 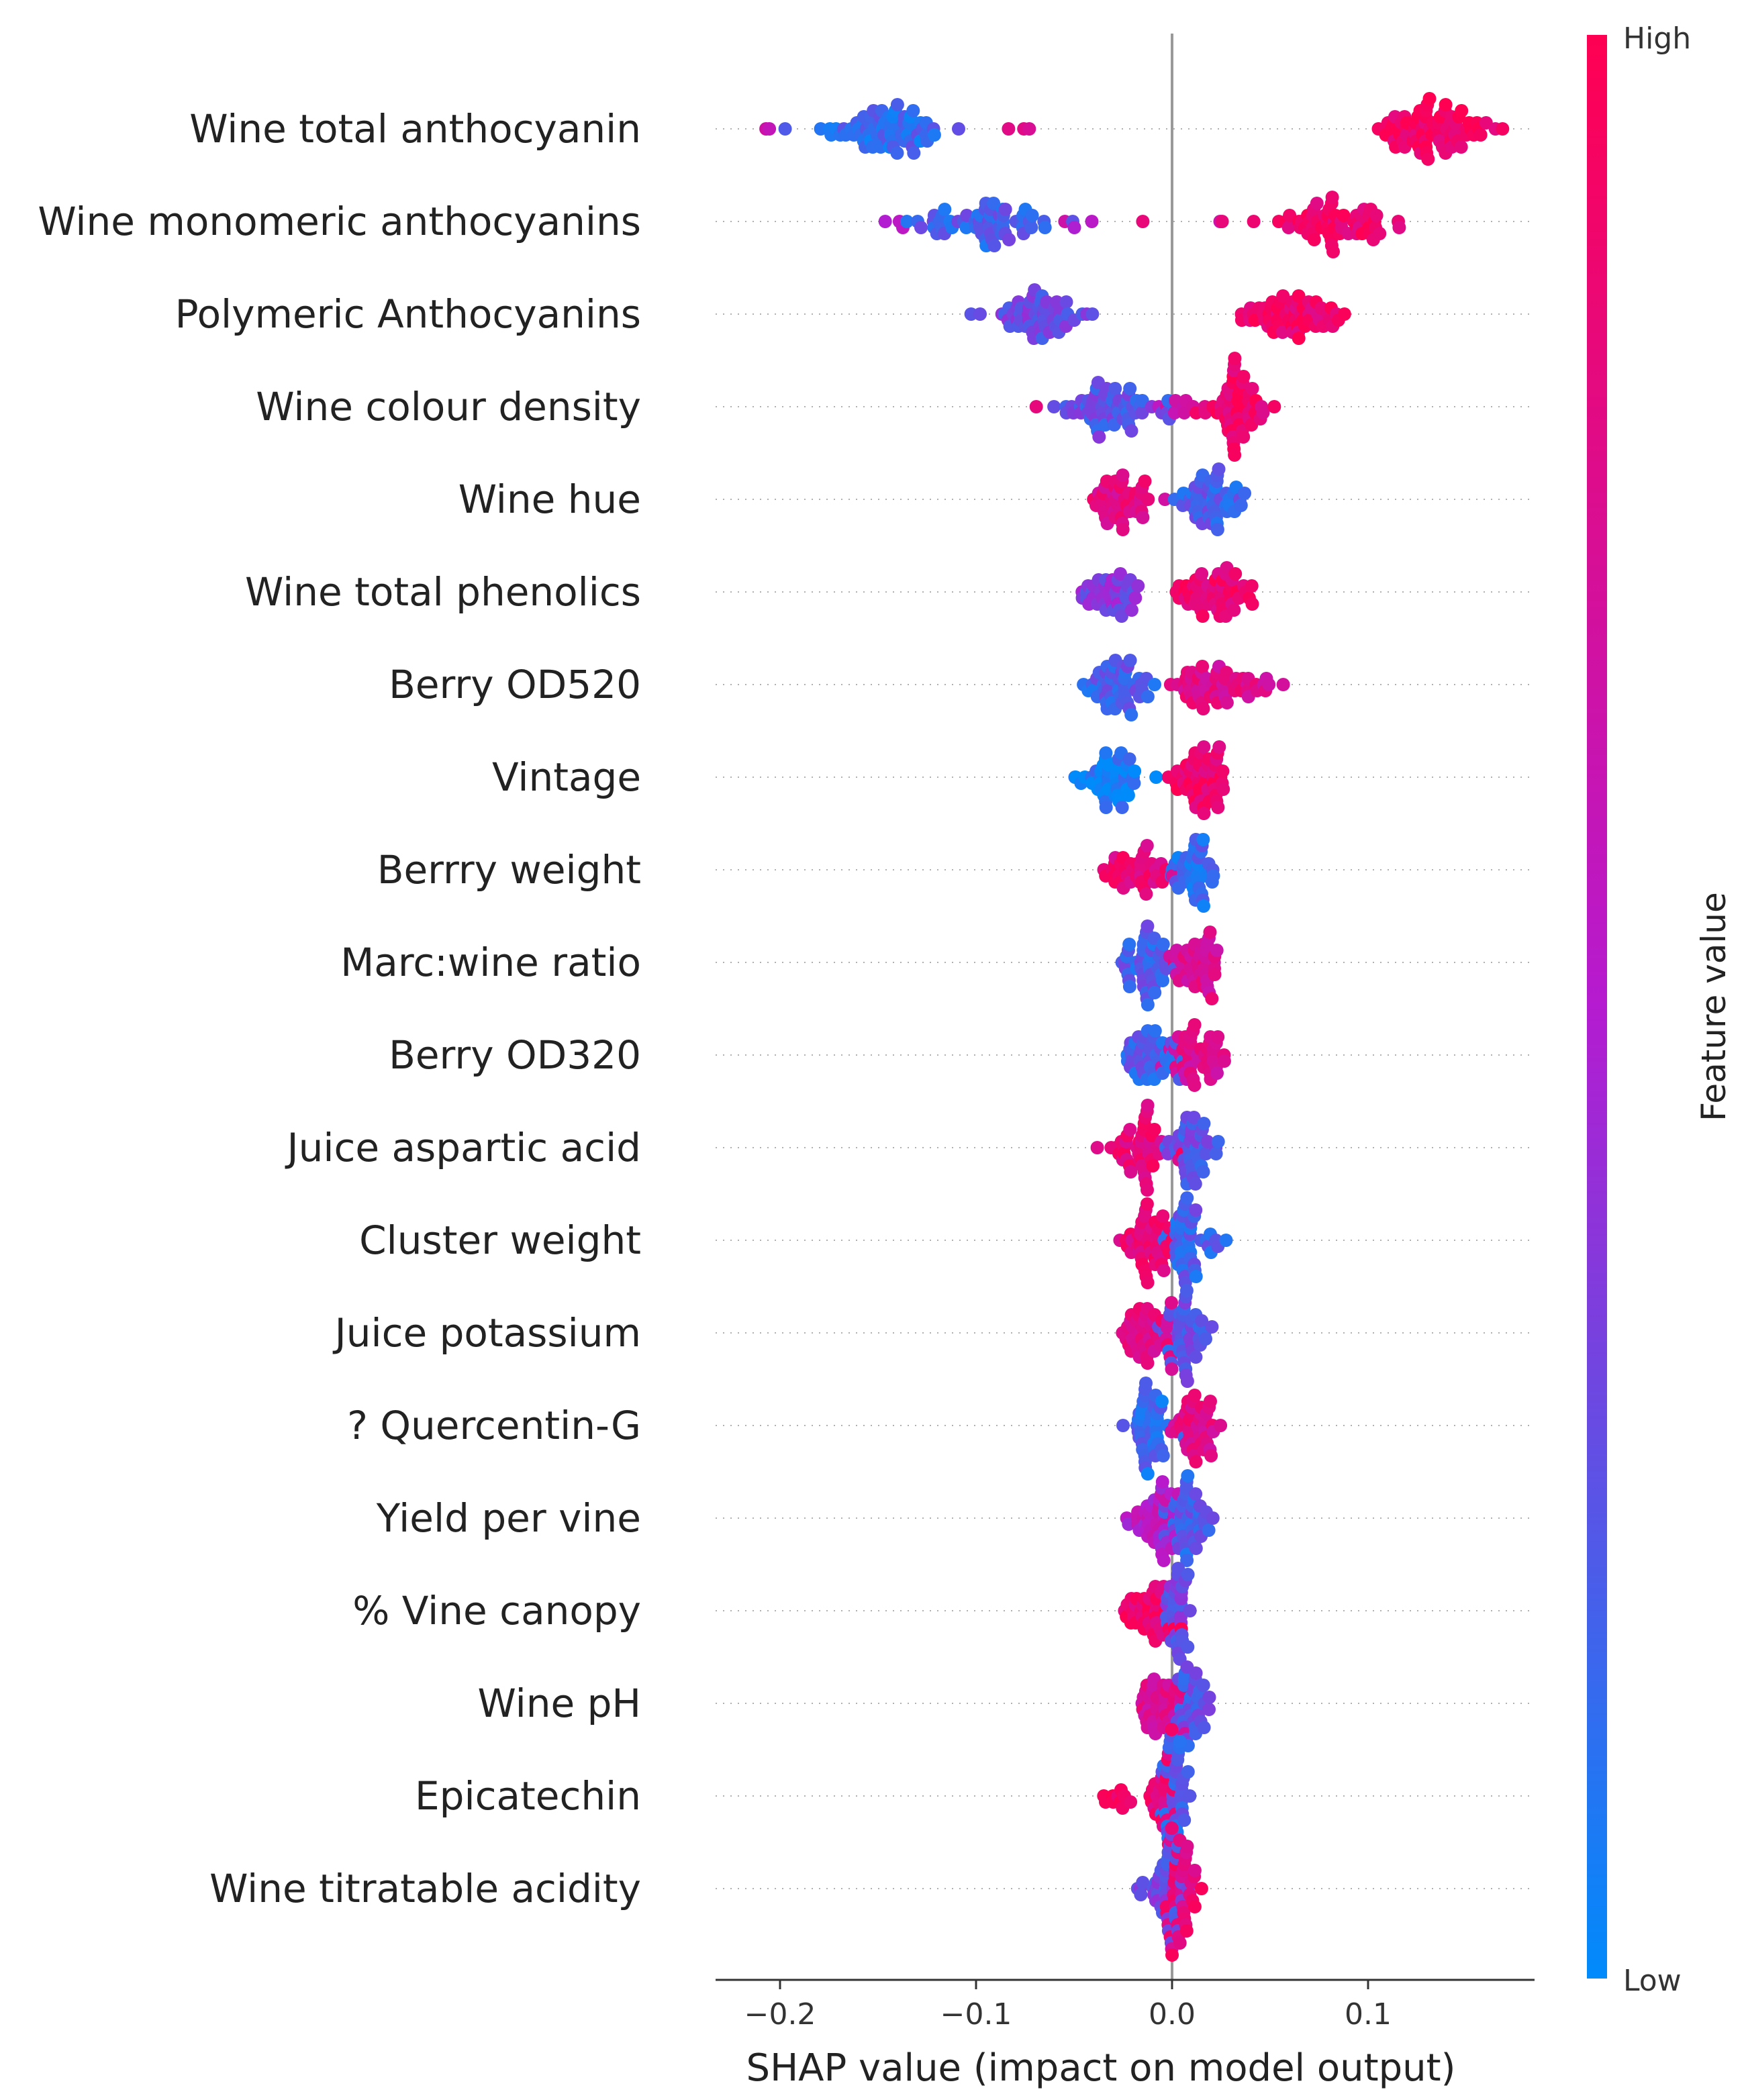 I want to click on colorbar-low-label: Low, so click(x=1652, y=1981).